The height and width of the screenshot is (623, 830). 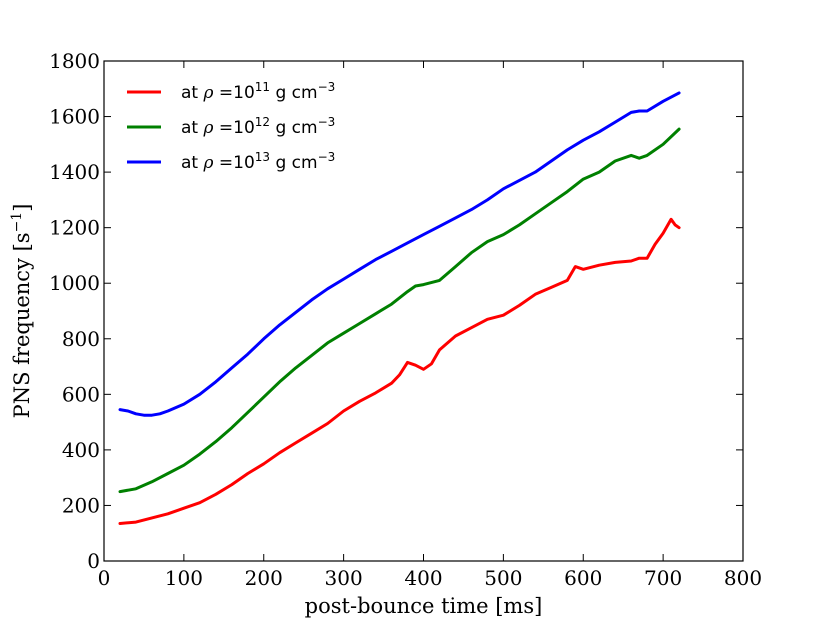 I want to click on y-tick-label: 0, so click(x=93, y=561).